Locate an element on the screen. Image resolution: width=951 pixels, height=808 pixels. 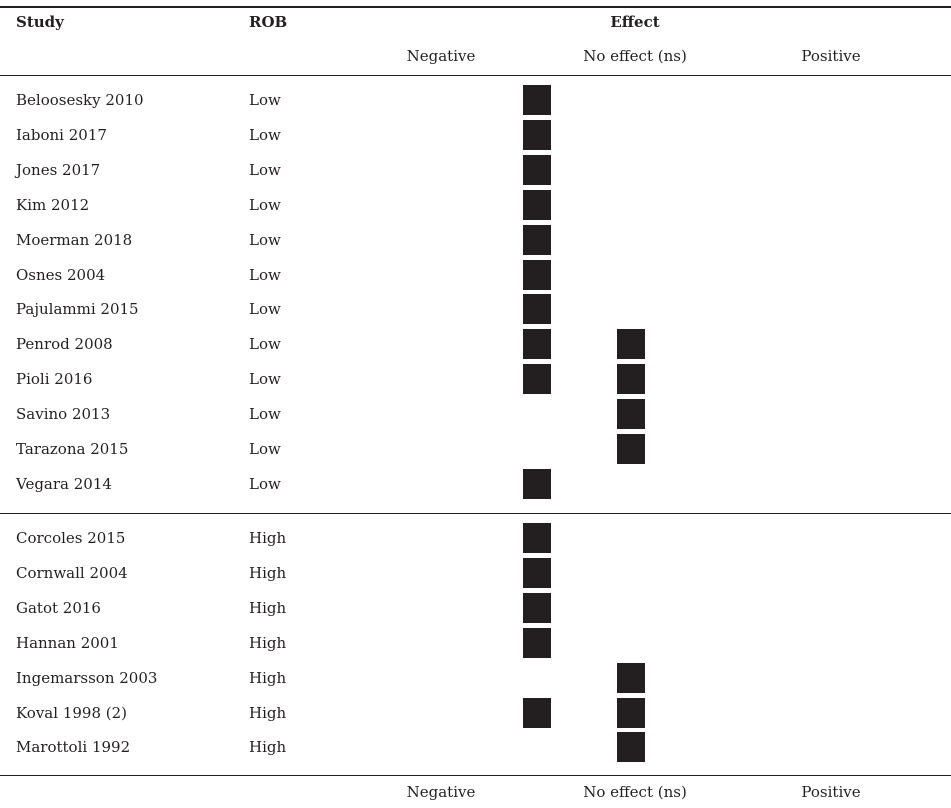
study-name: Iaboni 2017 is located at coordinates (61, 134).